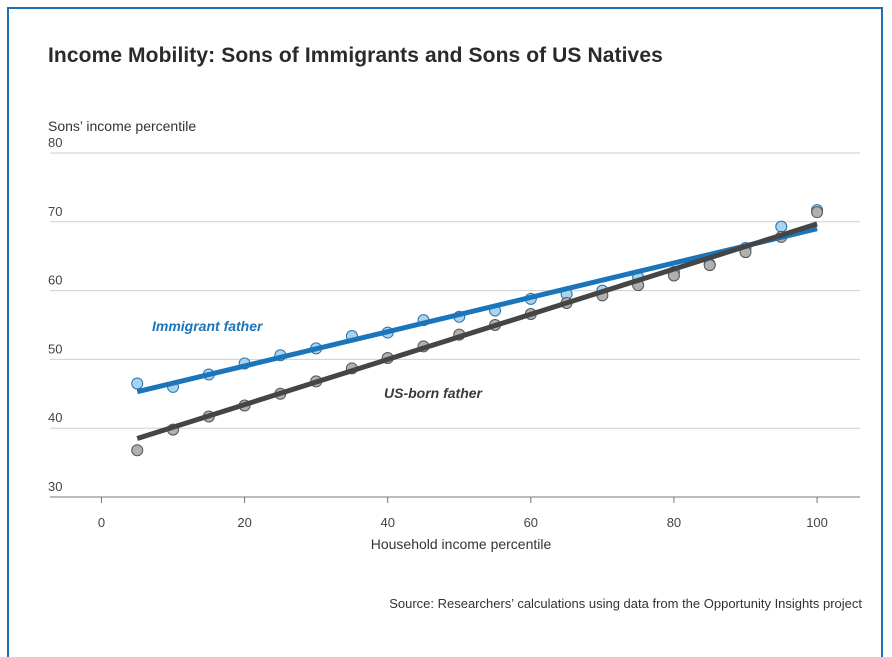 The height and width of the screenshot is (657, 892). Describe the element at coordinates (461, 544) in the screenshot. I see `x-axis-label: Household income percentile` at that location.